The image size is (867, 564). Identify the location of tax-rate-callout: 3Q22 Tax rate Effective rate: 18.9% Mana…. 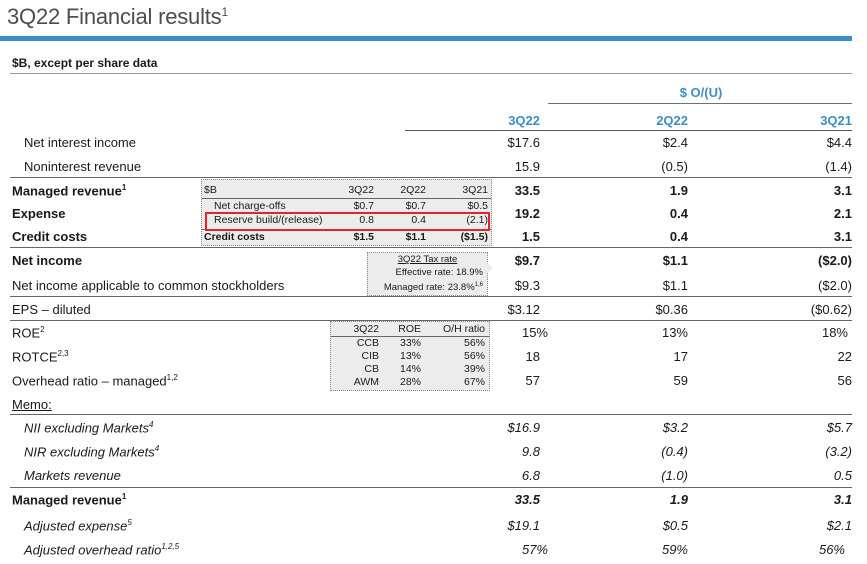
(427, 274).